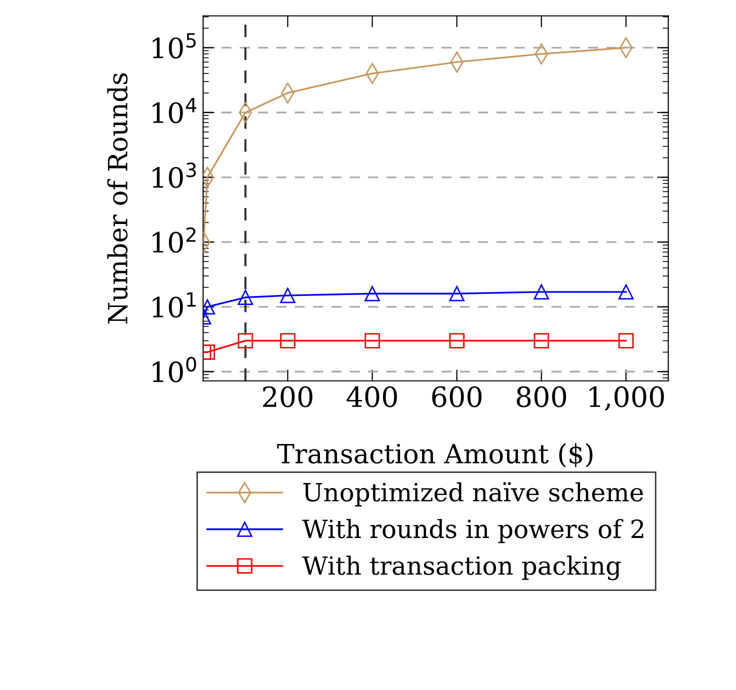 The width and height of the screenshot is (736, 690). I want to click on y-tick-label: 10$^{2}$, so click(174, 240).